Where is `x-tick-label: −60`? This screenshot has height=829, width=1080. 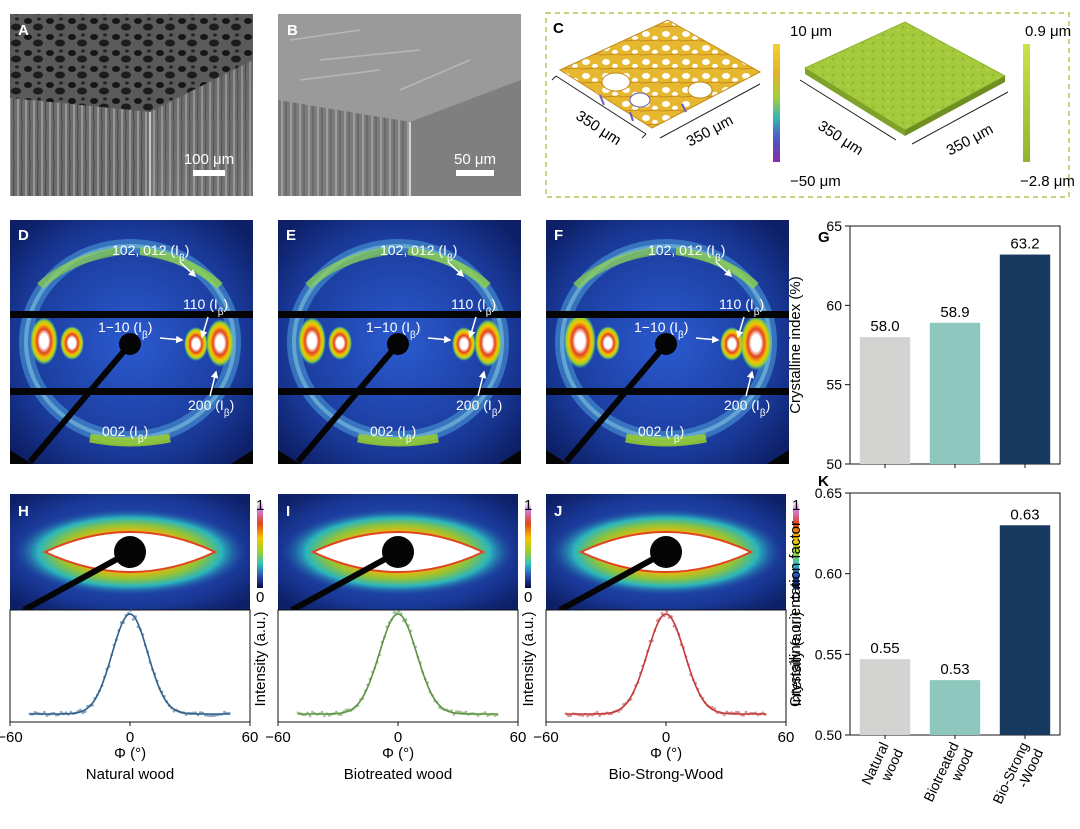
x-tick-label: −60 is located at coordinates (545, 737).